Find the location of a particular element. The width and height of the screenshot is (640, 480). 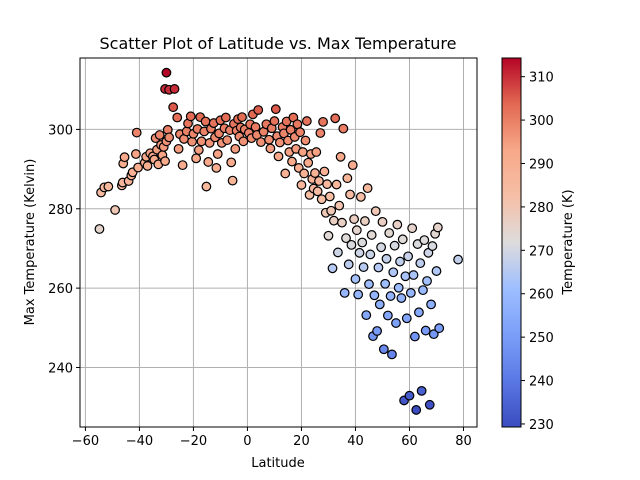

x-tick-label: 60 is located at coordinates (409, 441).